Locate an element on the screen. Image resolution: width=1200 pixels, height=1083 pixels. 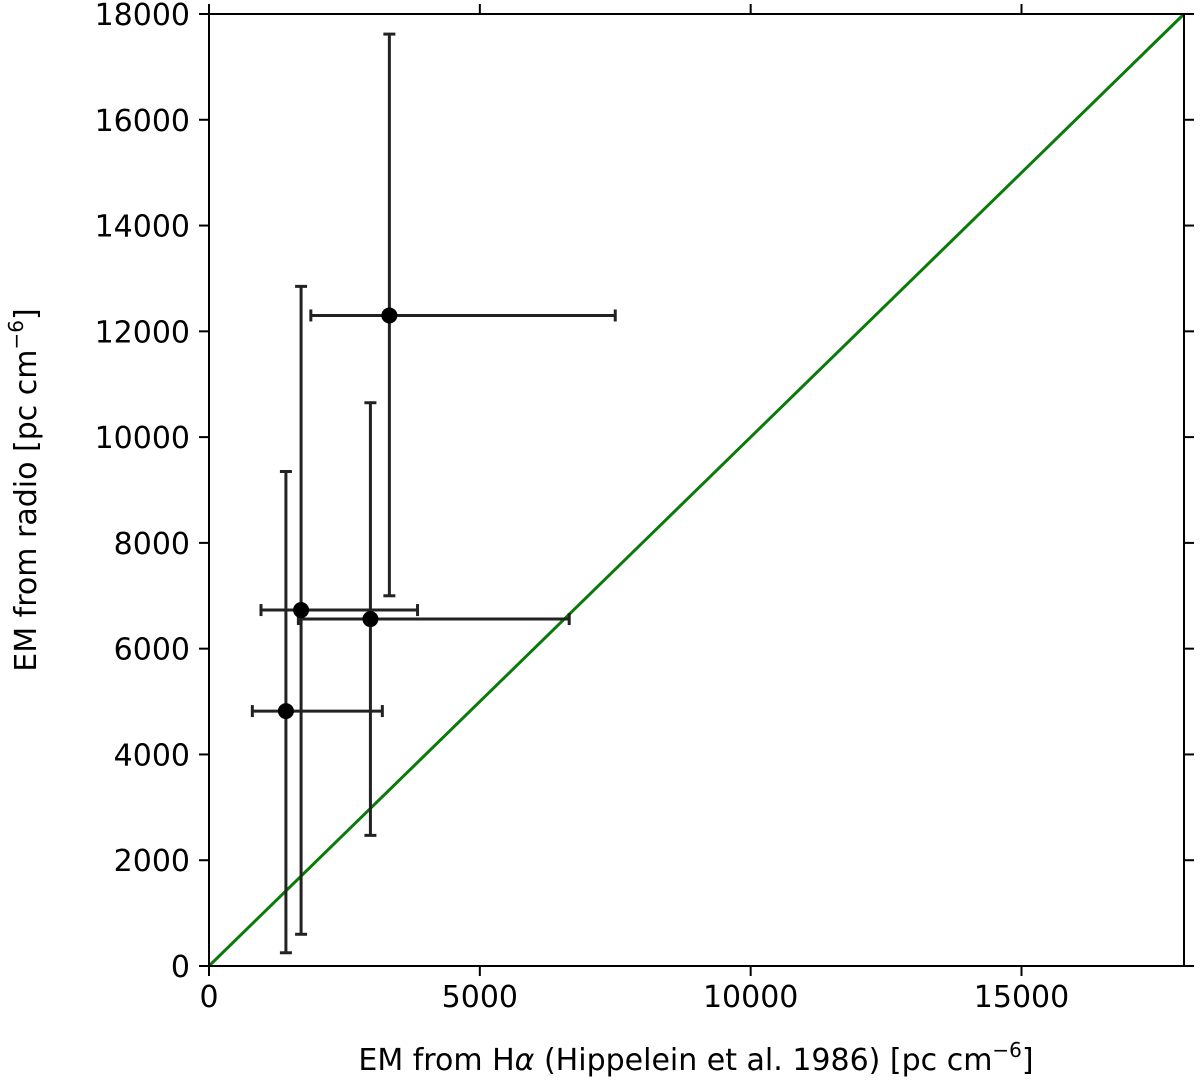
y-tick-label-8000: 8000 is located at coordinates (152, 544).